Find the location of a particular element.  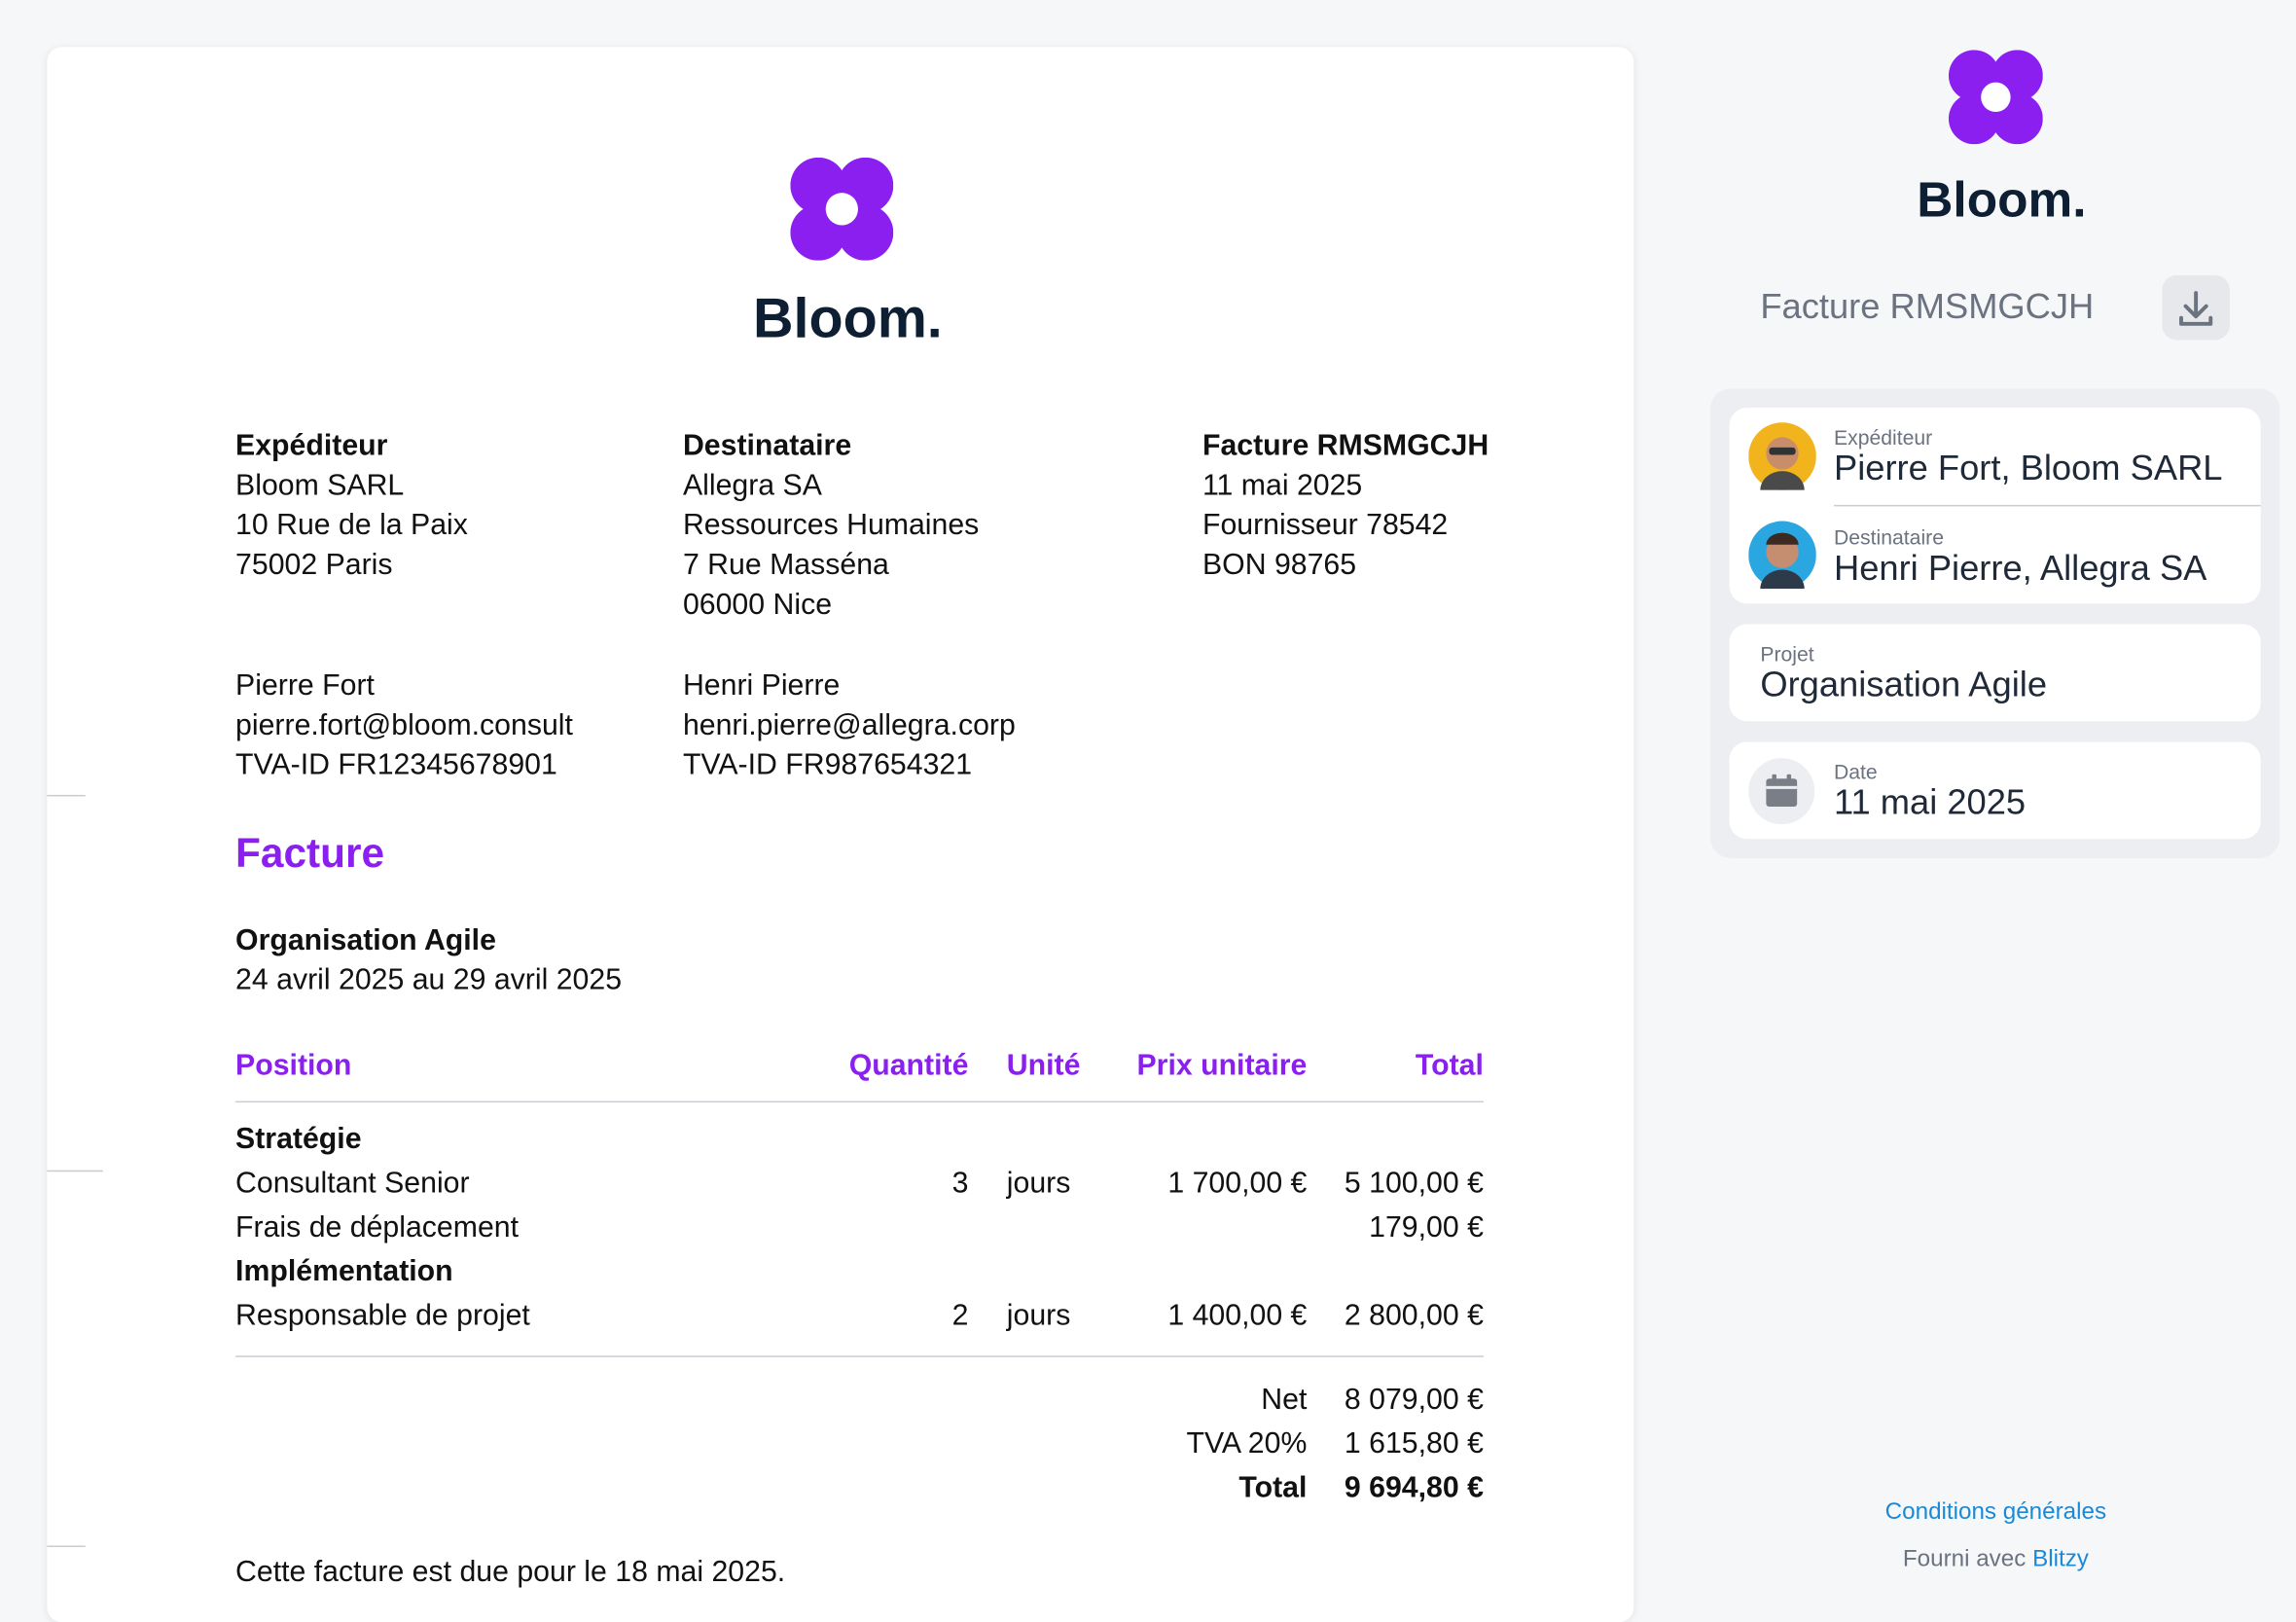

heading: Expéditeur is located at coordinates (311, 446).